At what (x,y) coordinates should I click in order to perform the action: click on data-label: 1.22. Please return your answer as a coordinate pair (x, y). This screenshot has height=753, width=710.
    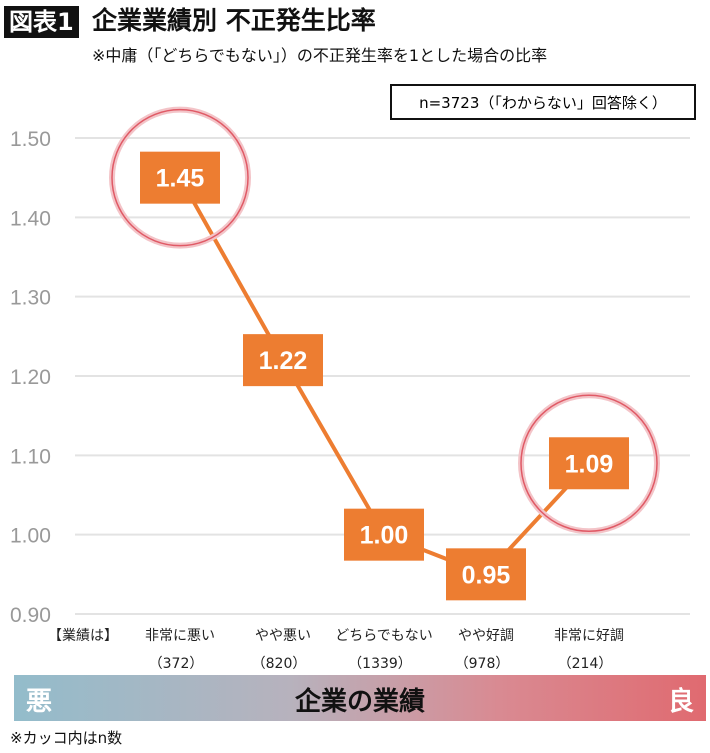
    Looking at the image, I should click on (283, 361).